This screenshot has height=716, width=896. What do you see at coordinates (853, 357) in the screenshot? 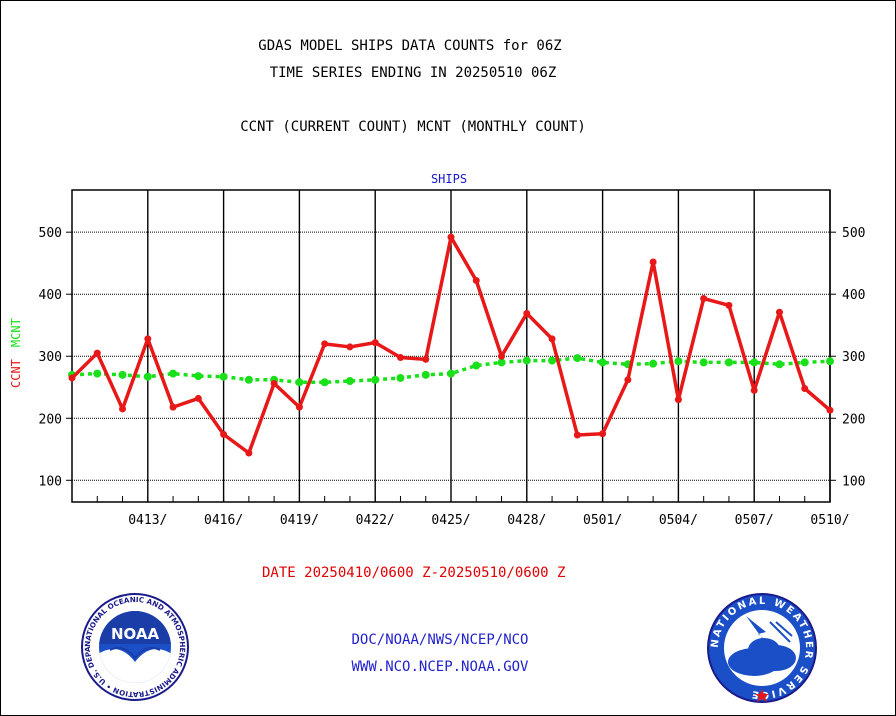
I see `y-tick-label-right: 300` at bounding box center [853, 357].